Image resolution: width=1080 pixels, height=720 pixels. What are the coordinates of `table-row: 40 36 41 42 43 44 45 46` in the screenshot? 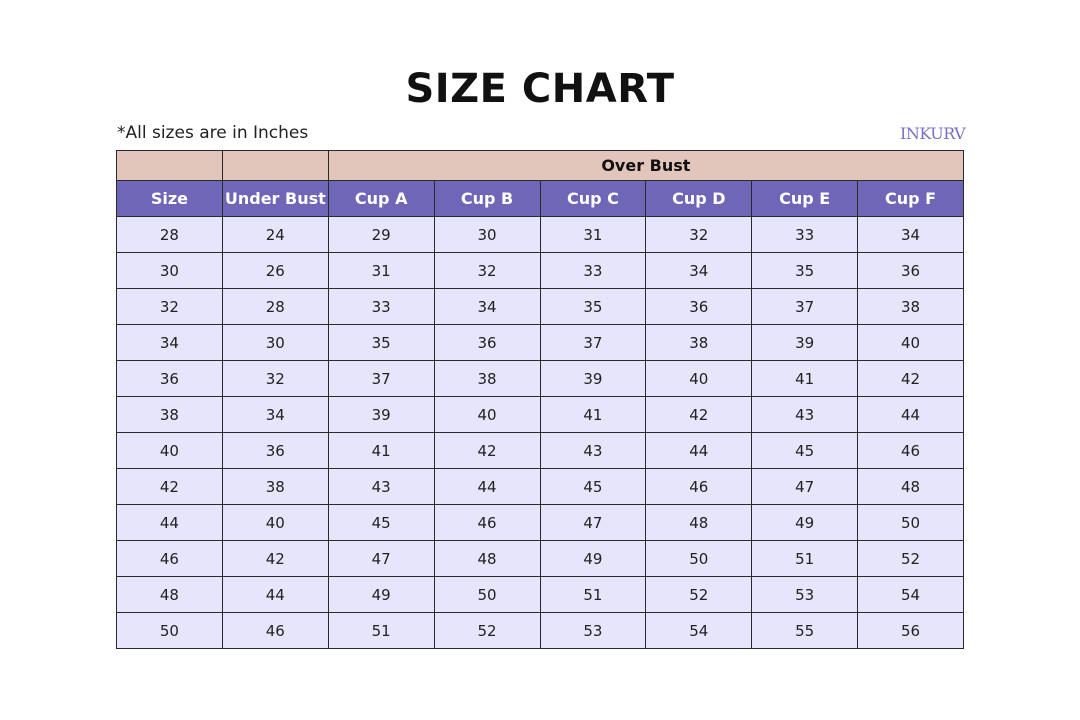 It's located at (540, 450).